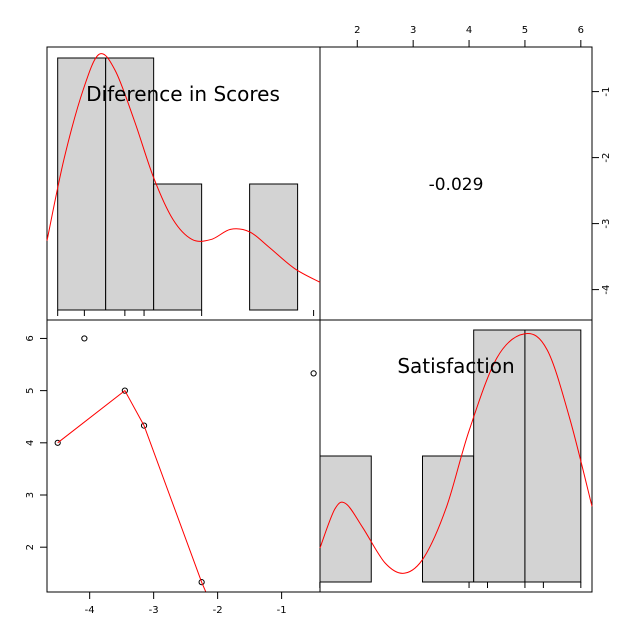 The width and height of the screenshot is (640, 640). I want to click on smooth-line, so click(132, 490).